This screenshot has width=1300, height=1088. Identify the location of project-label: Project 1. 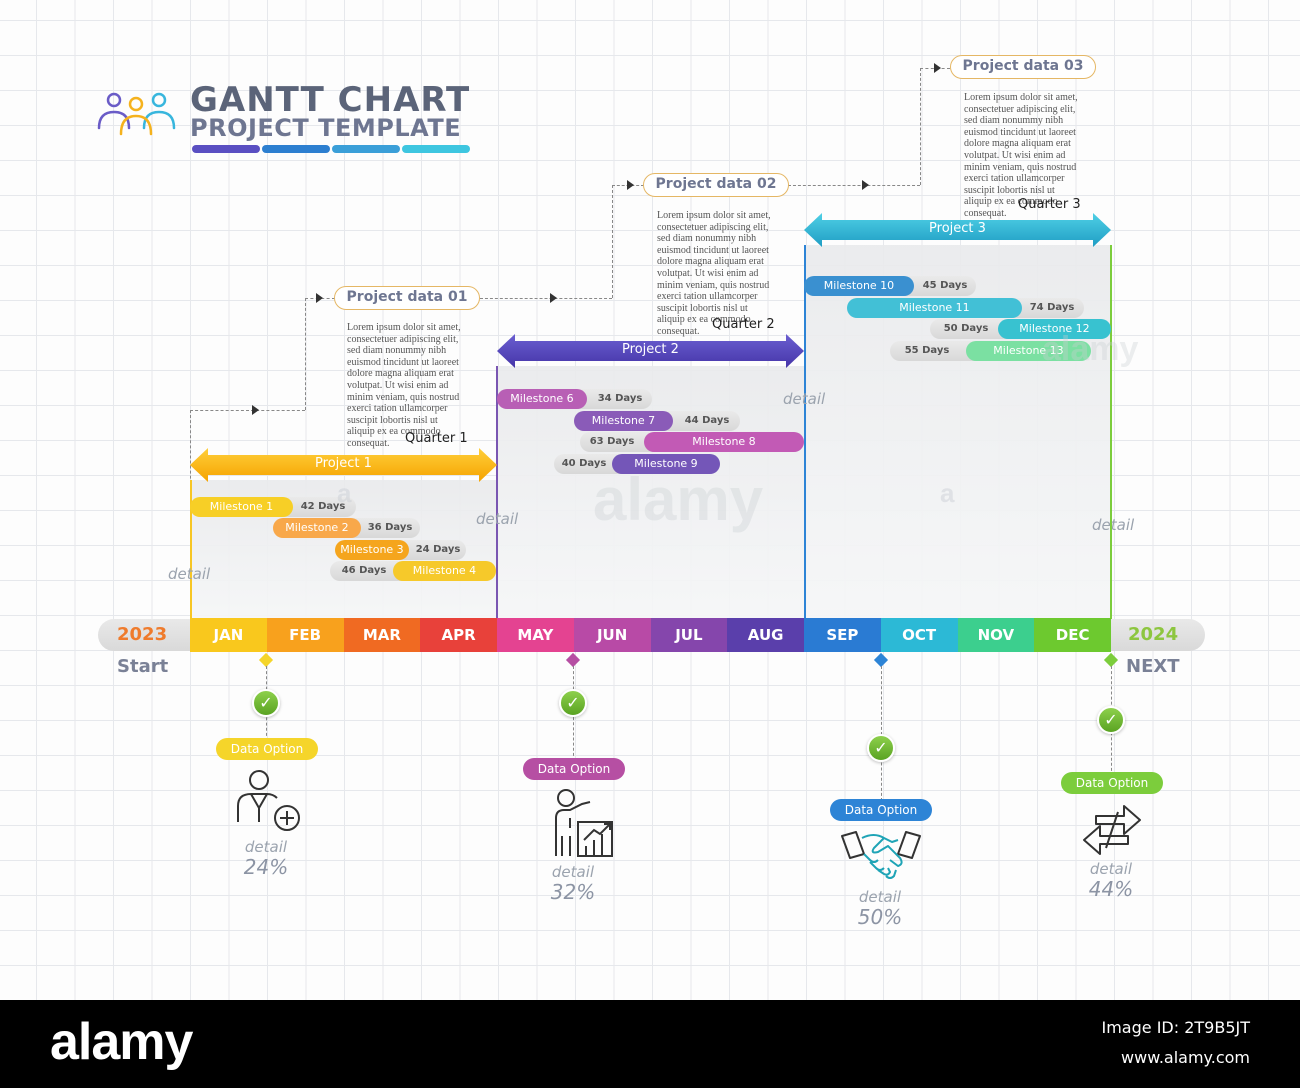
(343, 463).